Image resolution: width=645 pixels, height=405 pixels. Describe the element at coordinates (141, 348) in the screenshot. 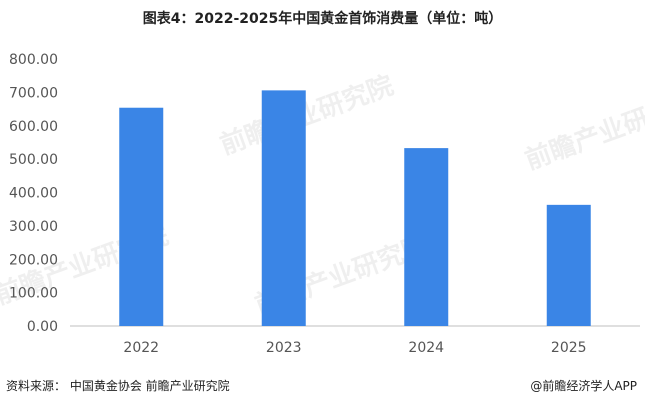

I see `x-tick-label: 2022` at that location.